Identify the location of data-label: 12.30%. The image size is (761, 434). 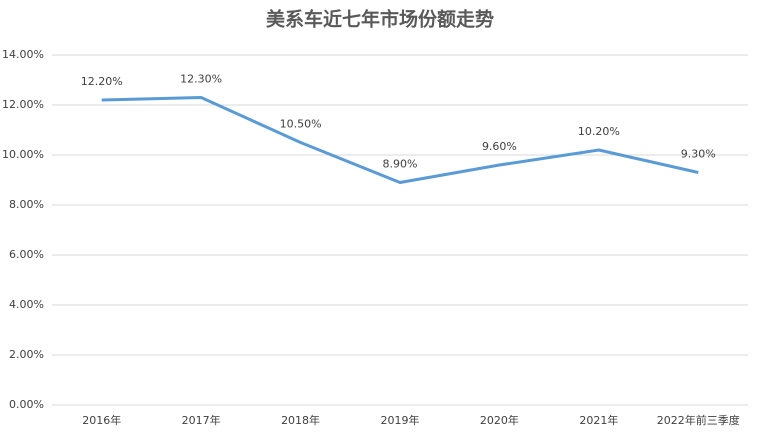
(201, 79).